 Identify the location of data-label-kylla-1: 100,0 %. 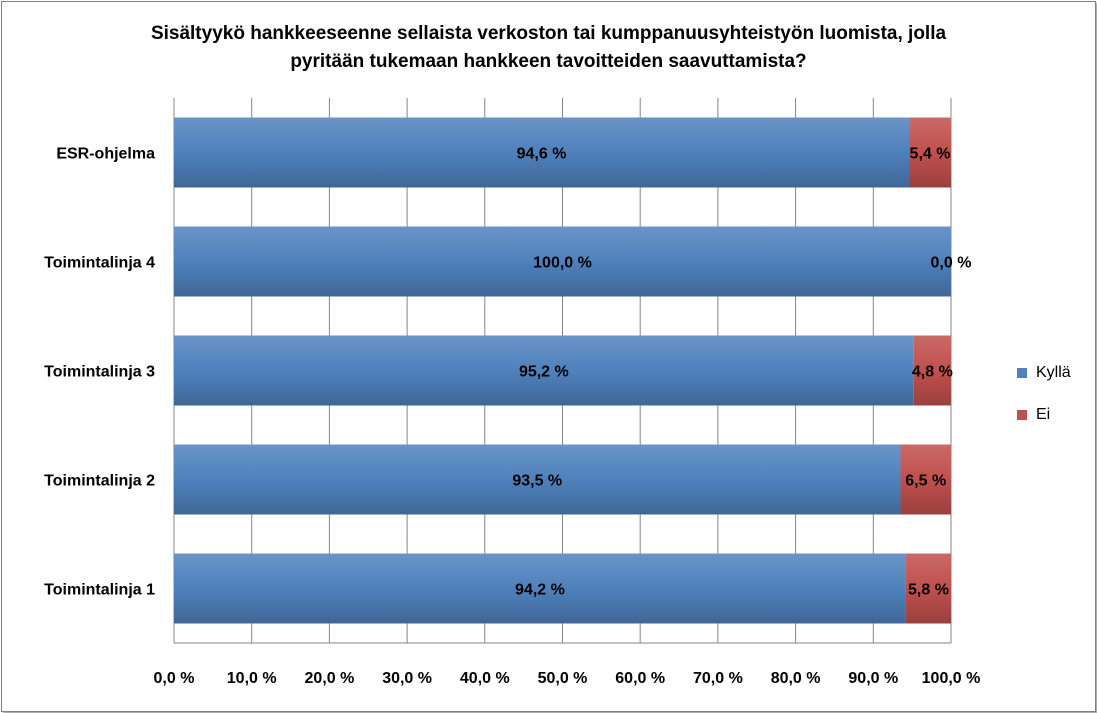
(562, 263).